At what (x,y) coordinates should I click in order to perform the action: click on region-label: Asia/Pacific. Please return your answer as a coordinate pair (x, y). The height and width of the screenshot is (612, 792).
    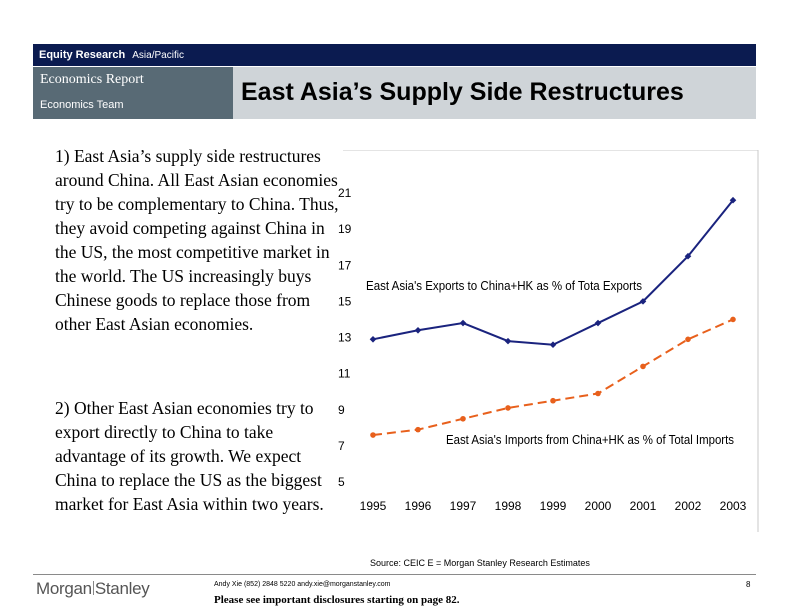
    Looking at the image, I should click on (158, 55).